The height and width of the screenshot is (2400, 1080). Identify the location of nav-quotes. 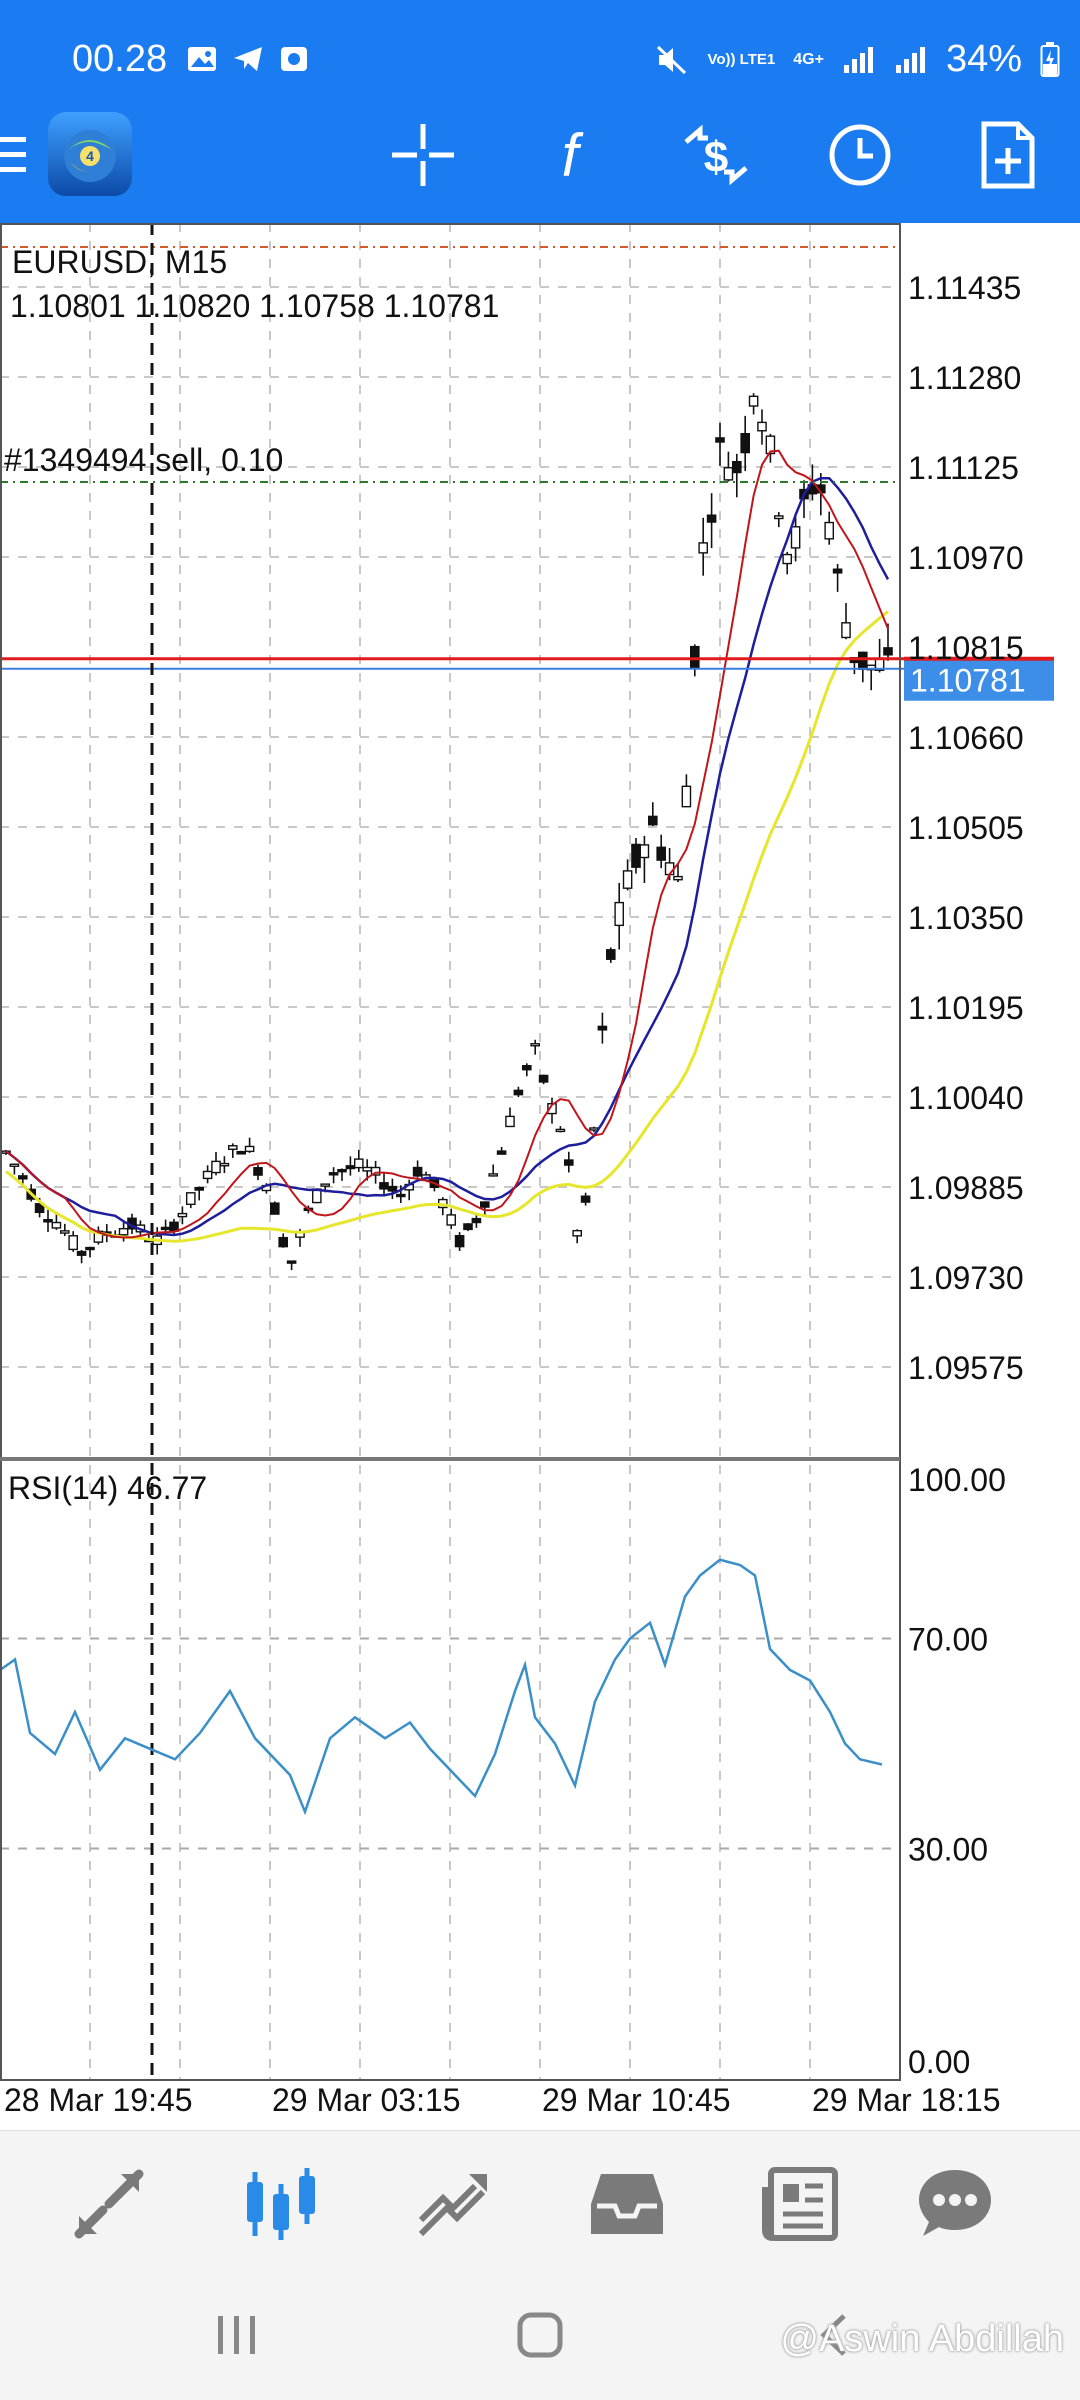
(109, 2204).